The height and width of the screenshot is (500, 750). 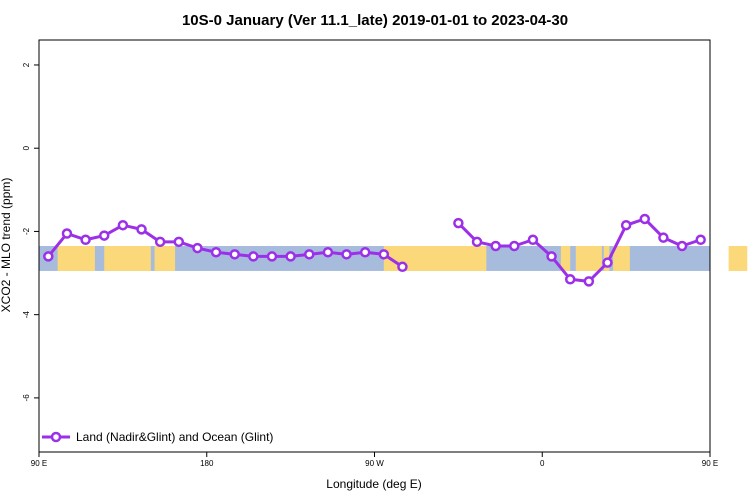 What do you see at coordinates (373, 484) in the screenshot?
I see `x-axis-label: Longitude (deg E)` at bounding box center [373, 484].